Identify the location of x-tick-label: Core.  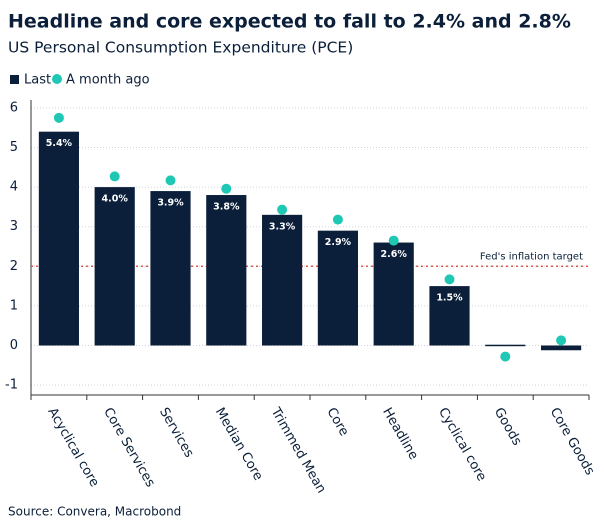
(337, 422).